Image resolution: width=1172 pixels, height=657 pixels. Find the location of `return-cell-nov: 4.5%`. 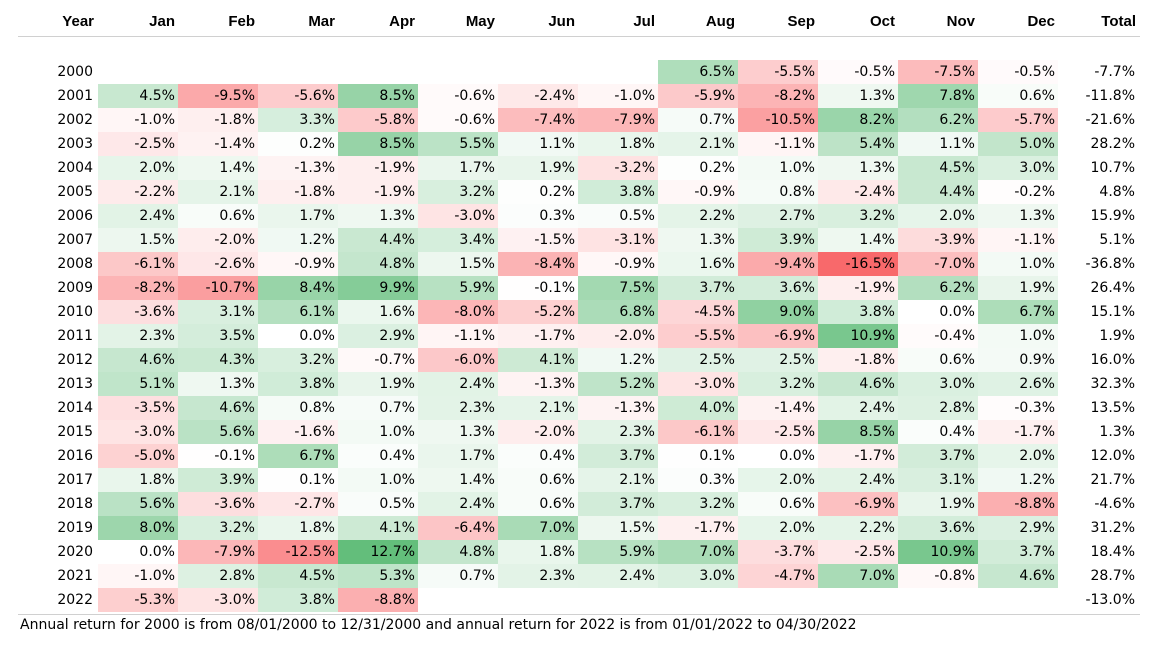

return-cell-nov: 4.5% is located at coordinates (938, 168).